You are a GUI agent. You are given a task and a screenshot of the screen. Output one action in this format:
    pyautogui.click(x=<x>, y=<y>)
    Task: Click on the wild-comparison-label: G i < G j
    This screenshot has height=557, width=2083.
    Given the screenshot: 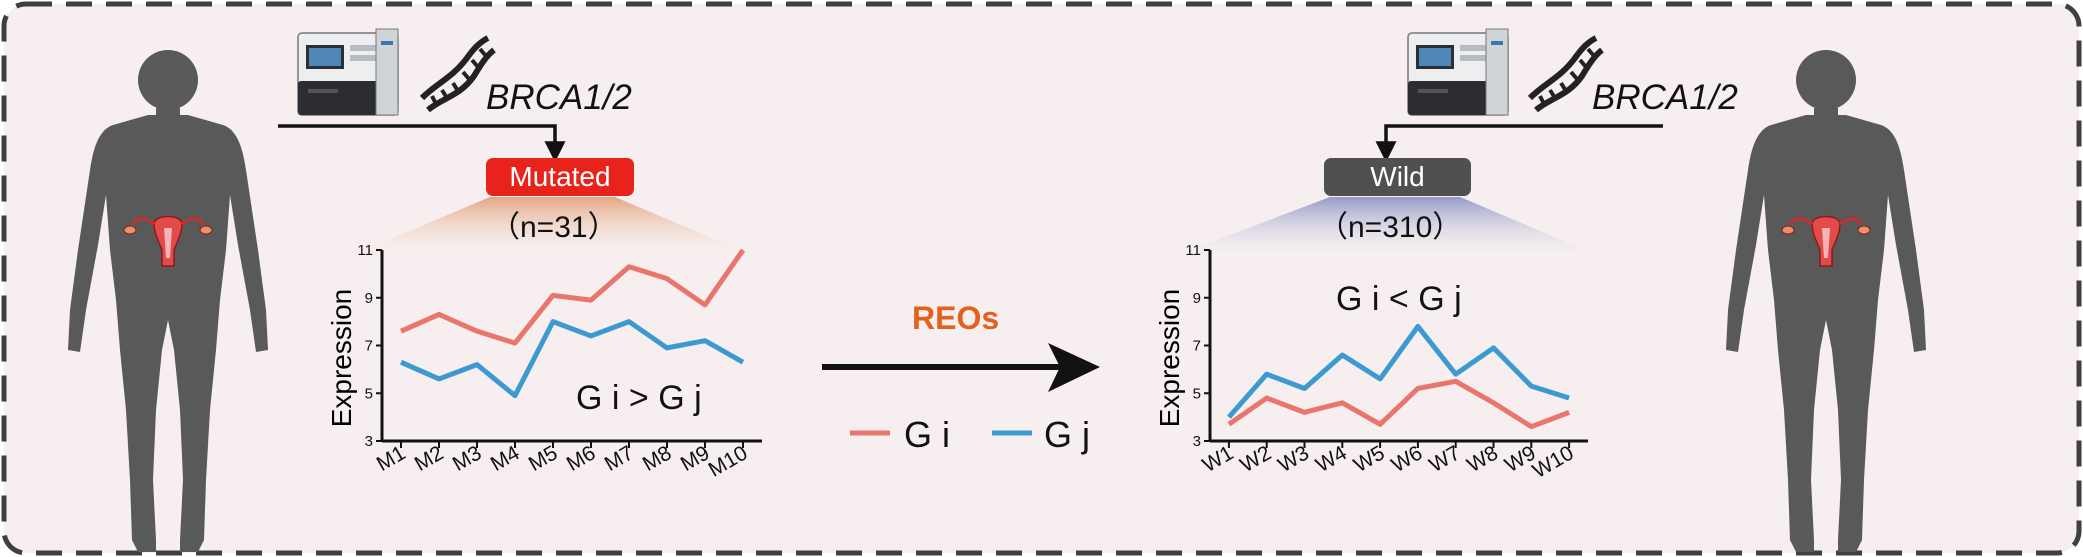 What is the action you would take?
    pyautogui.click(x=1399, y=299)
    